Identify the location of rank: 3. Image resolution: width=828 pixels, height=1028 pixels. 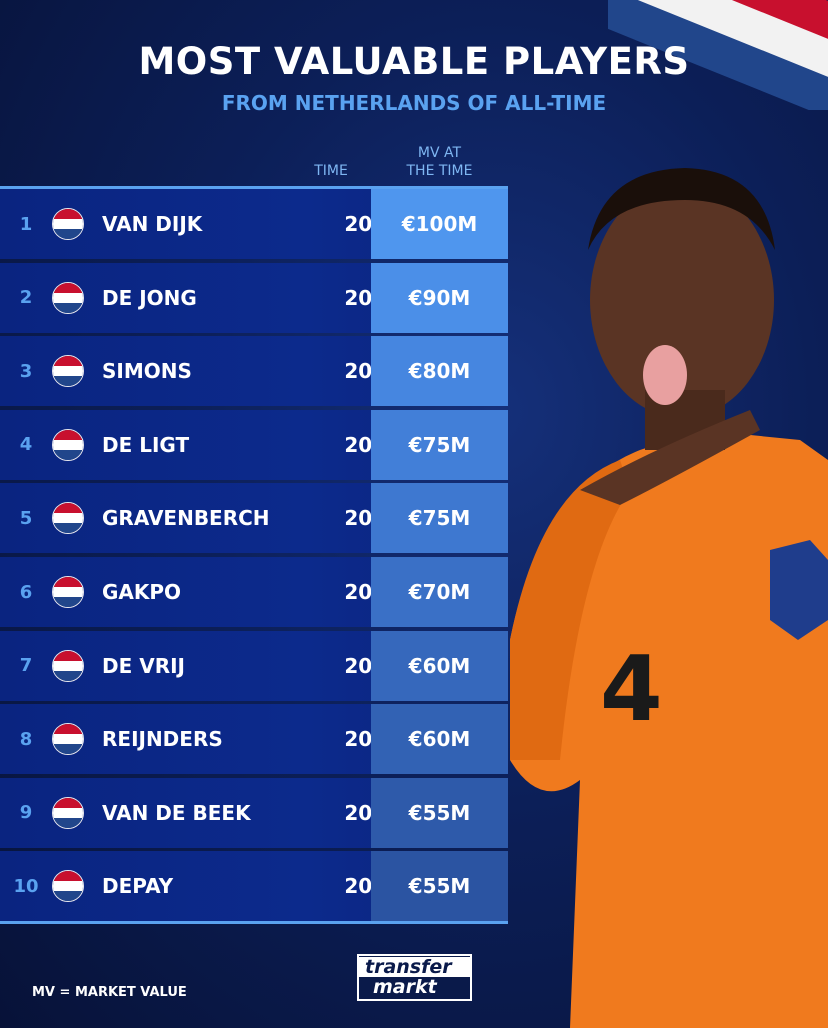
(26, 371).